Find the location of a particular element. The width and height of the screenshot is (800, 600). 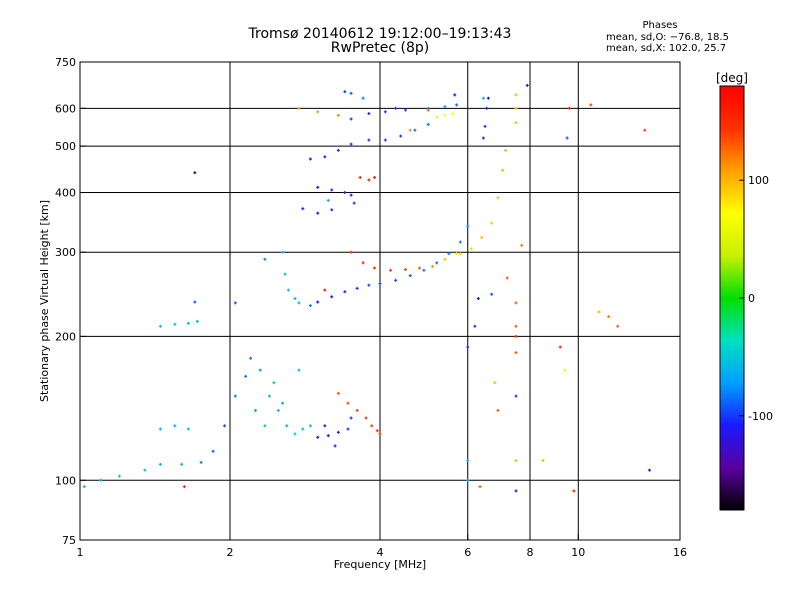

y-tick-label: 750 is located at coordinates (65, 62).